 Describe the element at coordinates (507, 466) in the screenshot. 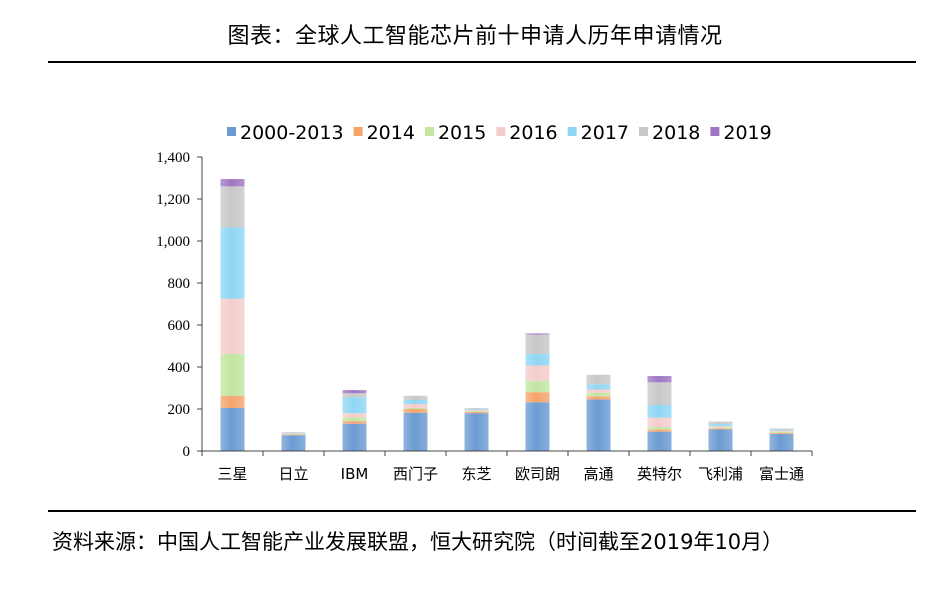

I see `x-axis: 三星 日立 IBM 西门子 东芝 欧司朗 高通 英特尔 飞利浦 富士通` at that location.